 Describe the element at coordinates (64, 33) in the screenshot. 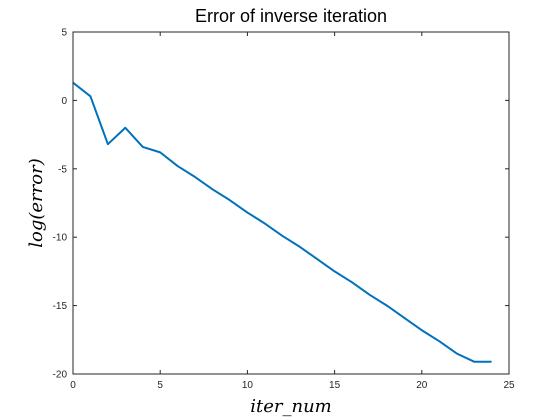

I see `y-tick-label: 5` at that location.